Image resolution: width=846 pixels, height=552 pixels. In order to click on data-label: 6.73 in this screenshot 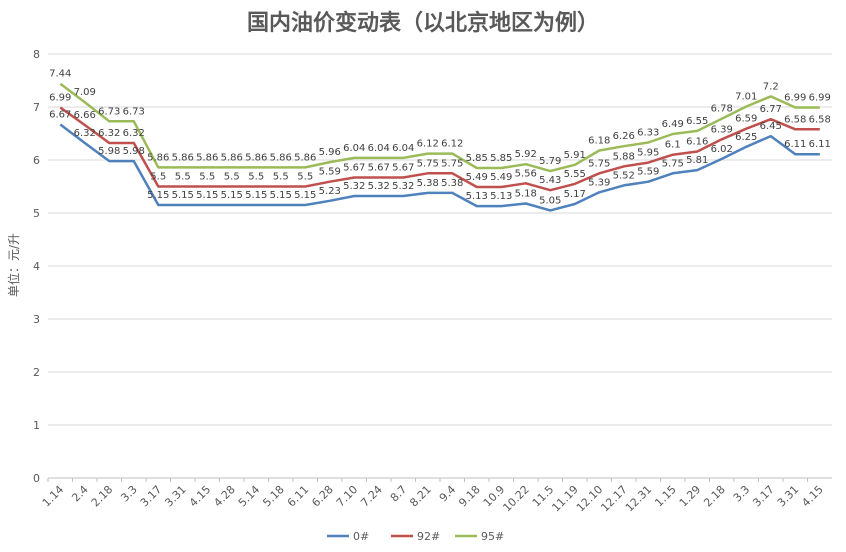, I will do `click(134, 111)`.